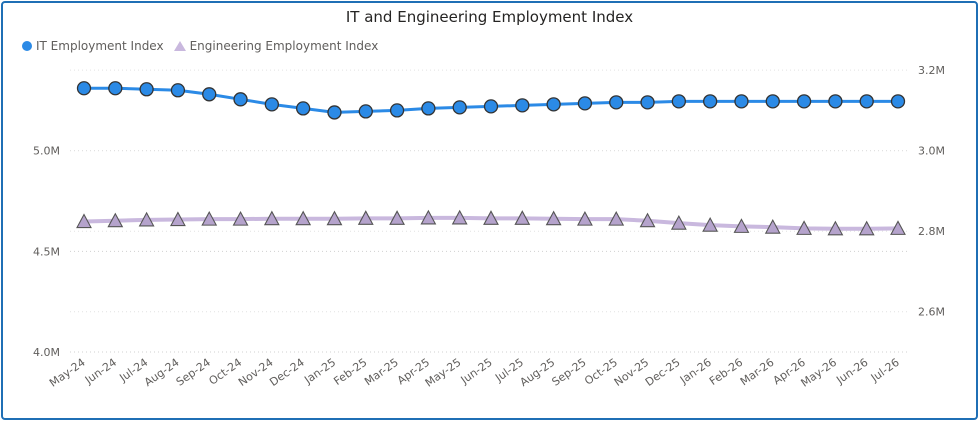 This screenshot has width=979, height=421. What do you see at coordinates (726, 372) in the screenshot?
I see `x-tick-label: Feb-26` at bounding box center [726, 372].